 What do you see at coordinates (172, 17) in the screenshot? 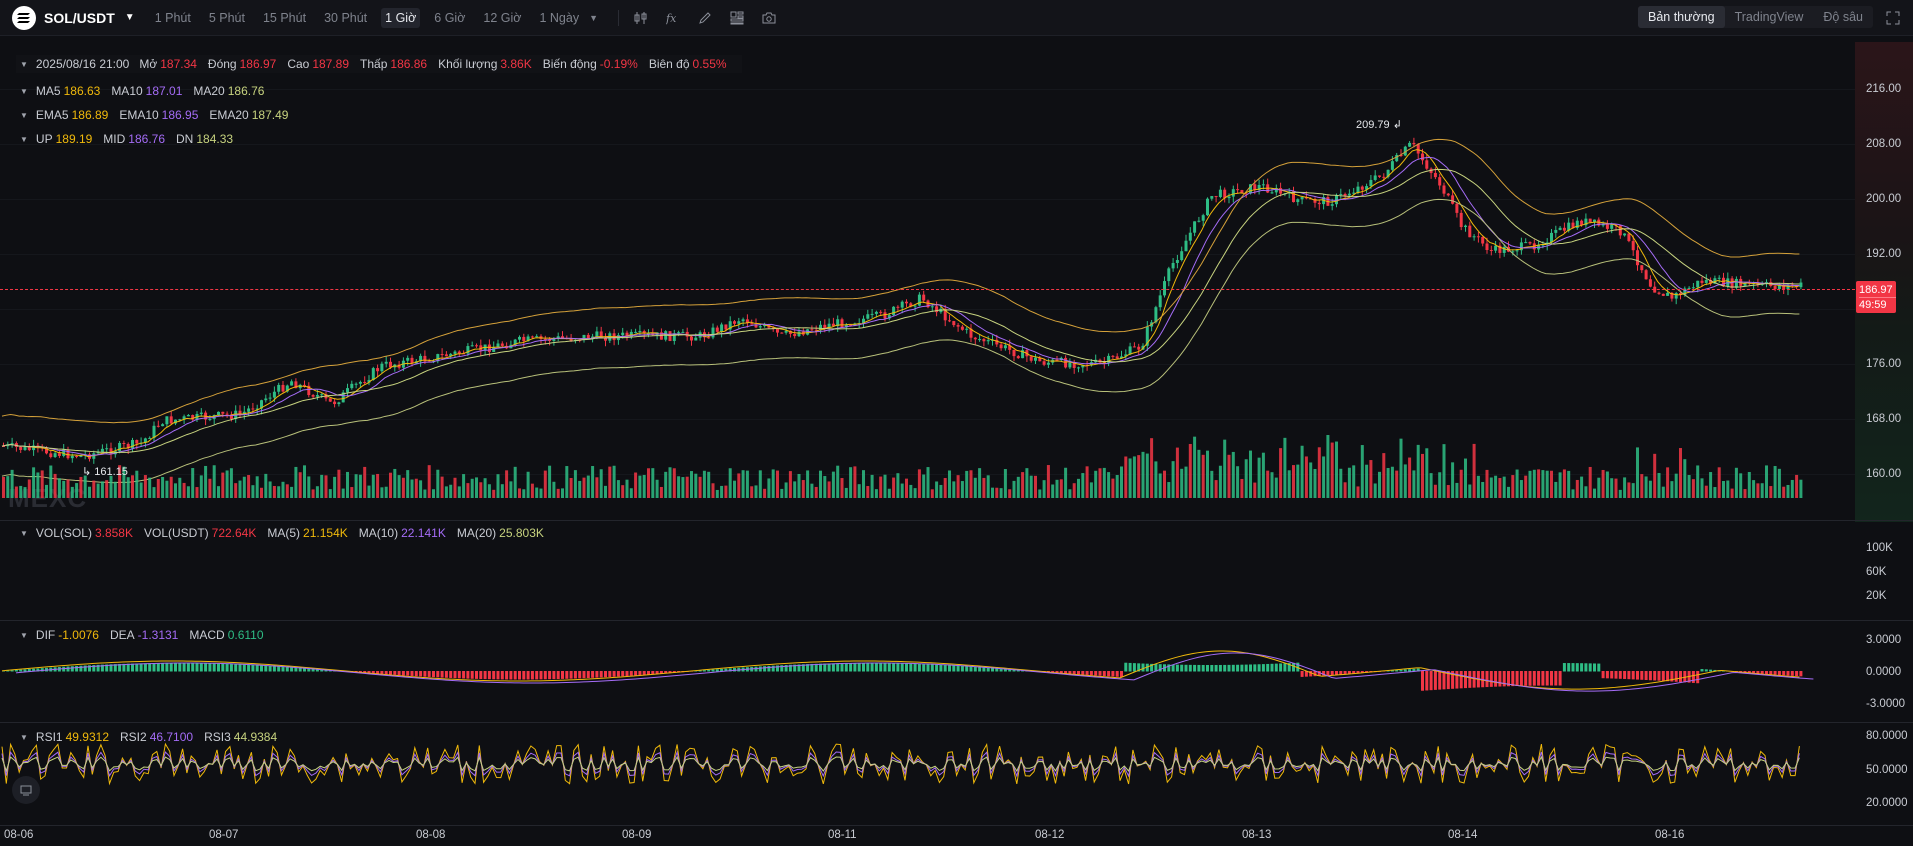
I see `tab-1-minute: 1 Phút` at bounding box center [172, 17].